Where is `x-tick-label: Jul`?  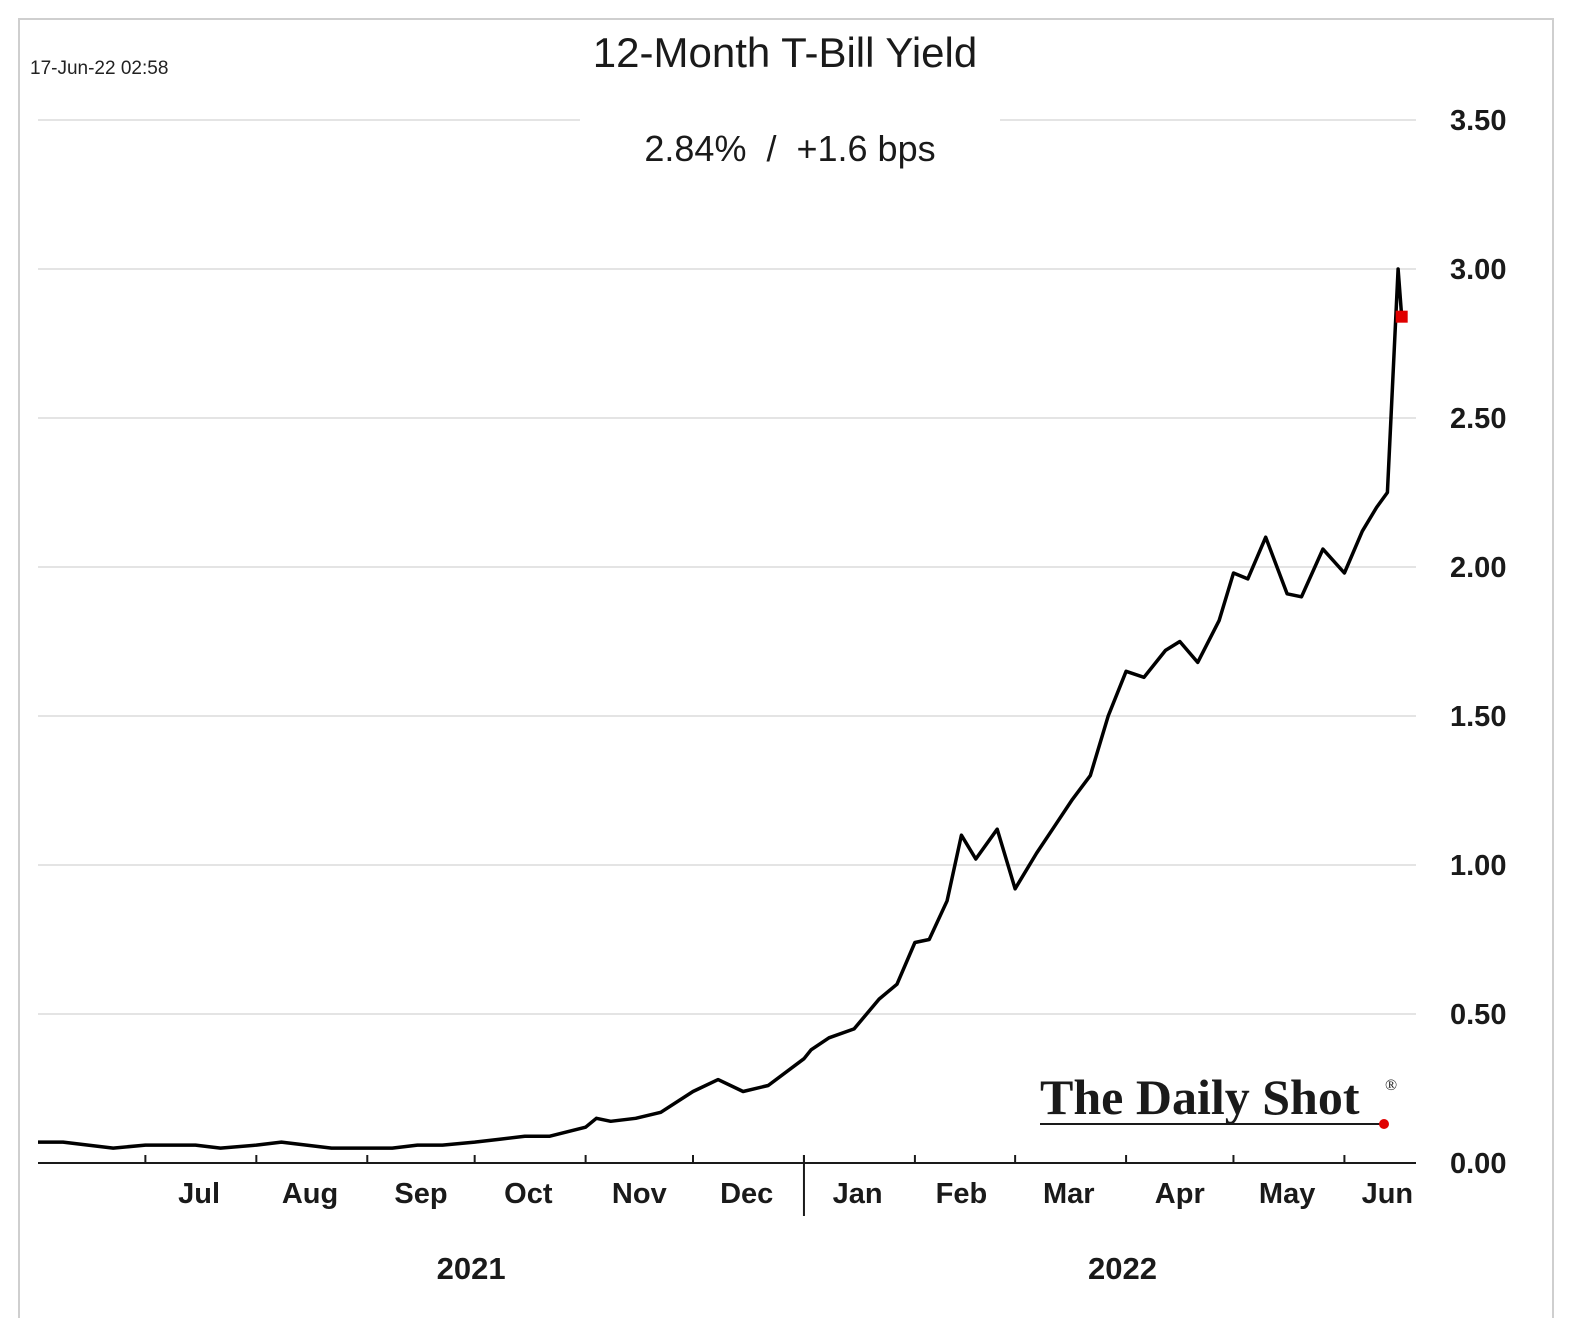 x-tick-label: Jul is located at coordinates (199, 1194).